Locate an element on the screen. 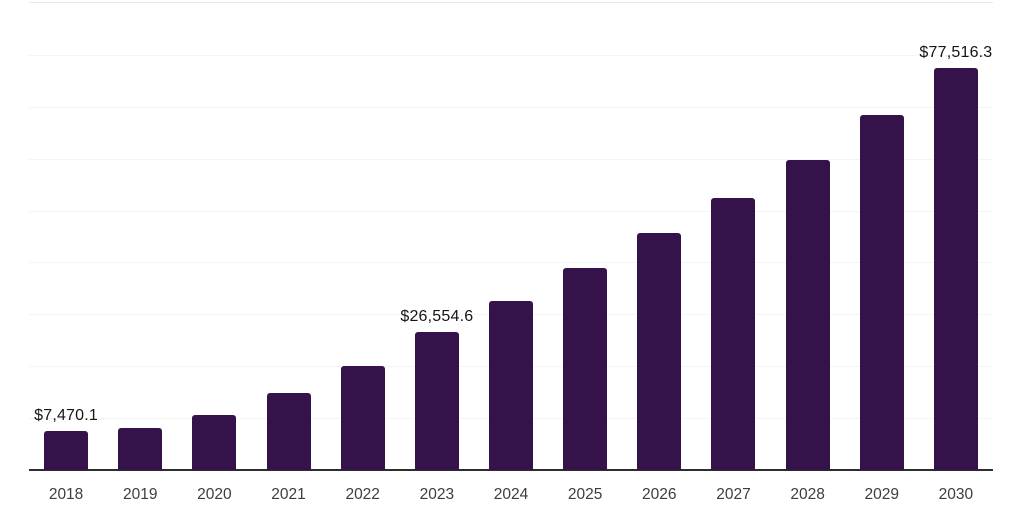 The width and height of the screenshot is (1024, 512). x-tick-label-2022: 2022 is located at coordinates (362, 494).